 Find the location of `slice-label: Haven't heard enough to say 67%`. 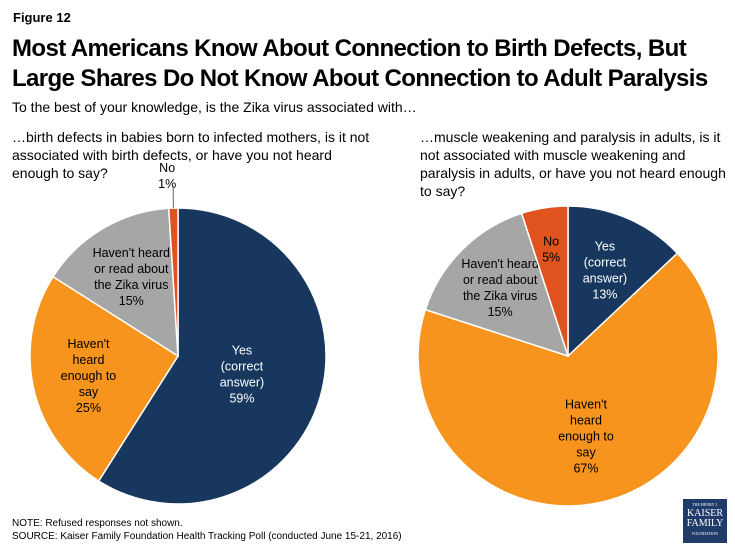

slice-label: Haven't heard enough to say 67% is located at coordinates (586, 437).